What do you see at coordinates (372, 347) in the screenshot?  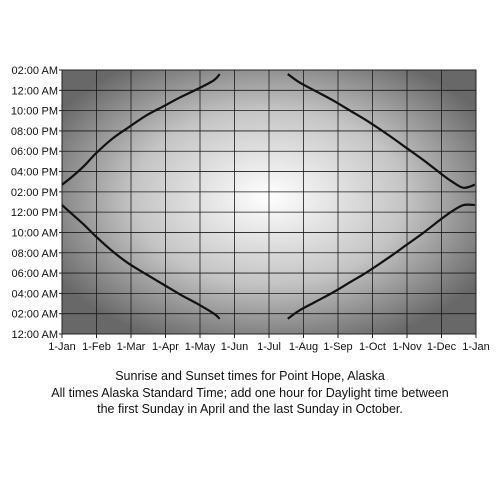 I see `x-tick-label: 1-Oct` at bounding box center [372, 347].